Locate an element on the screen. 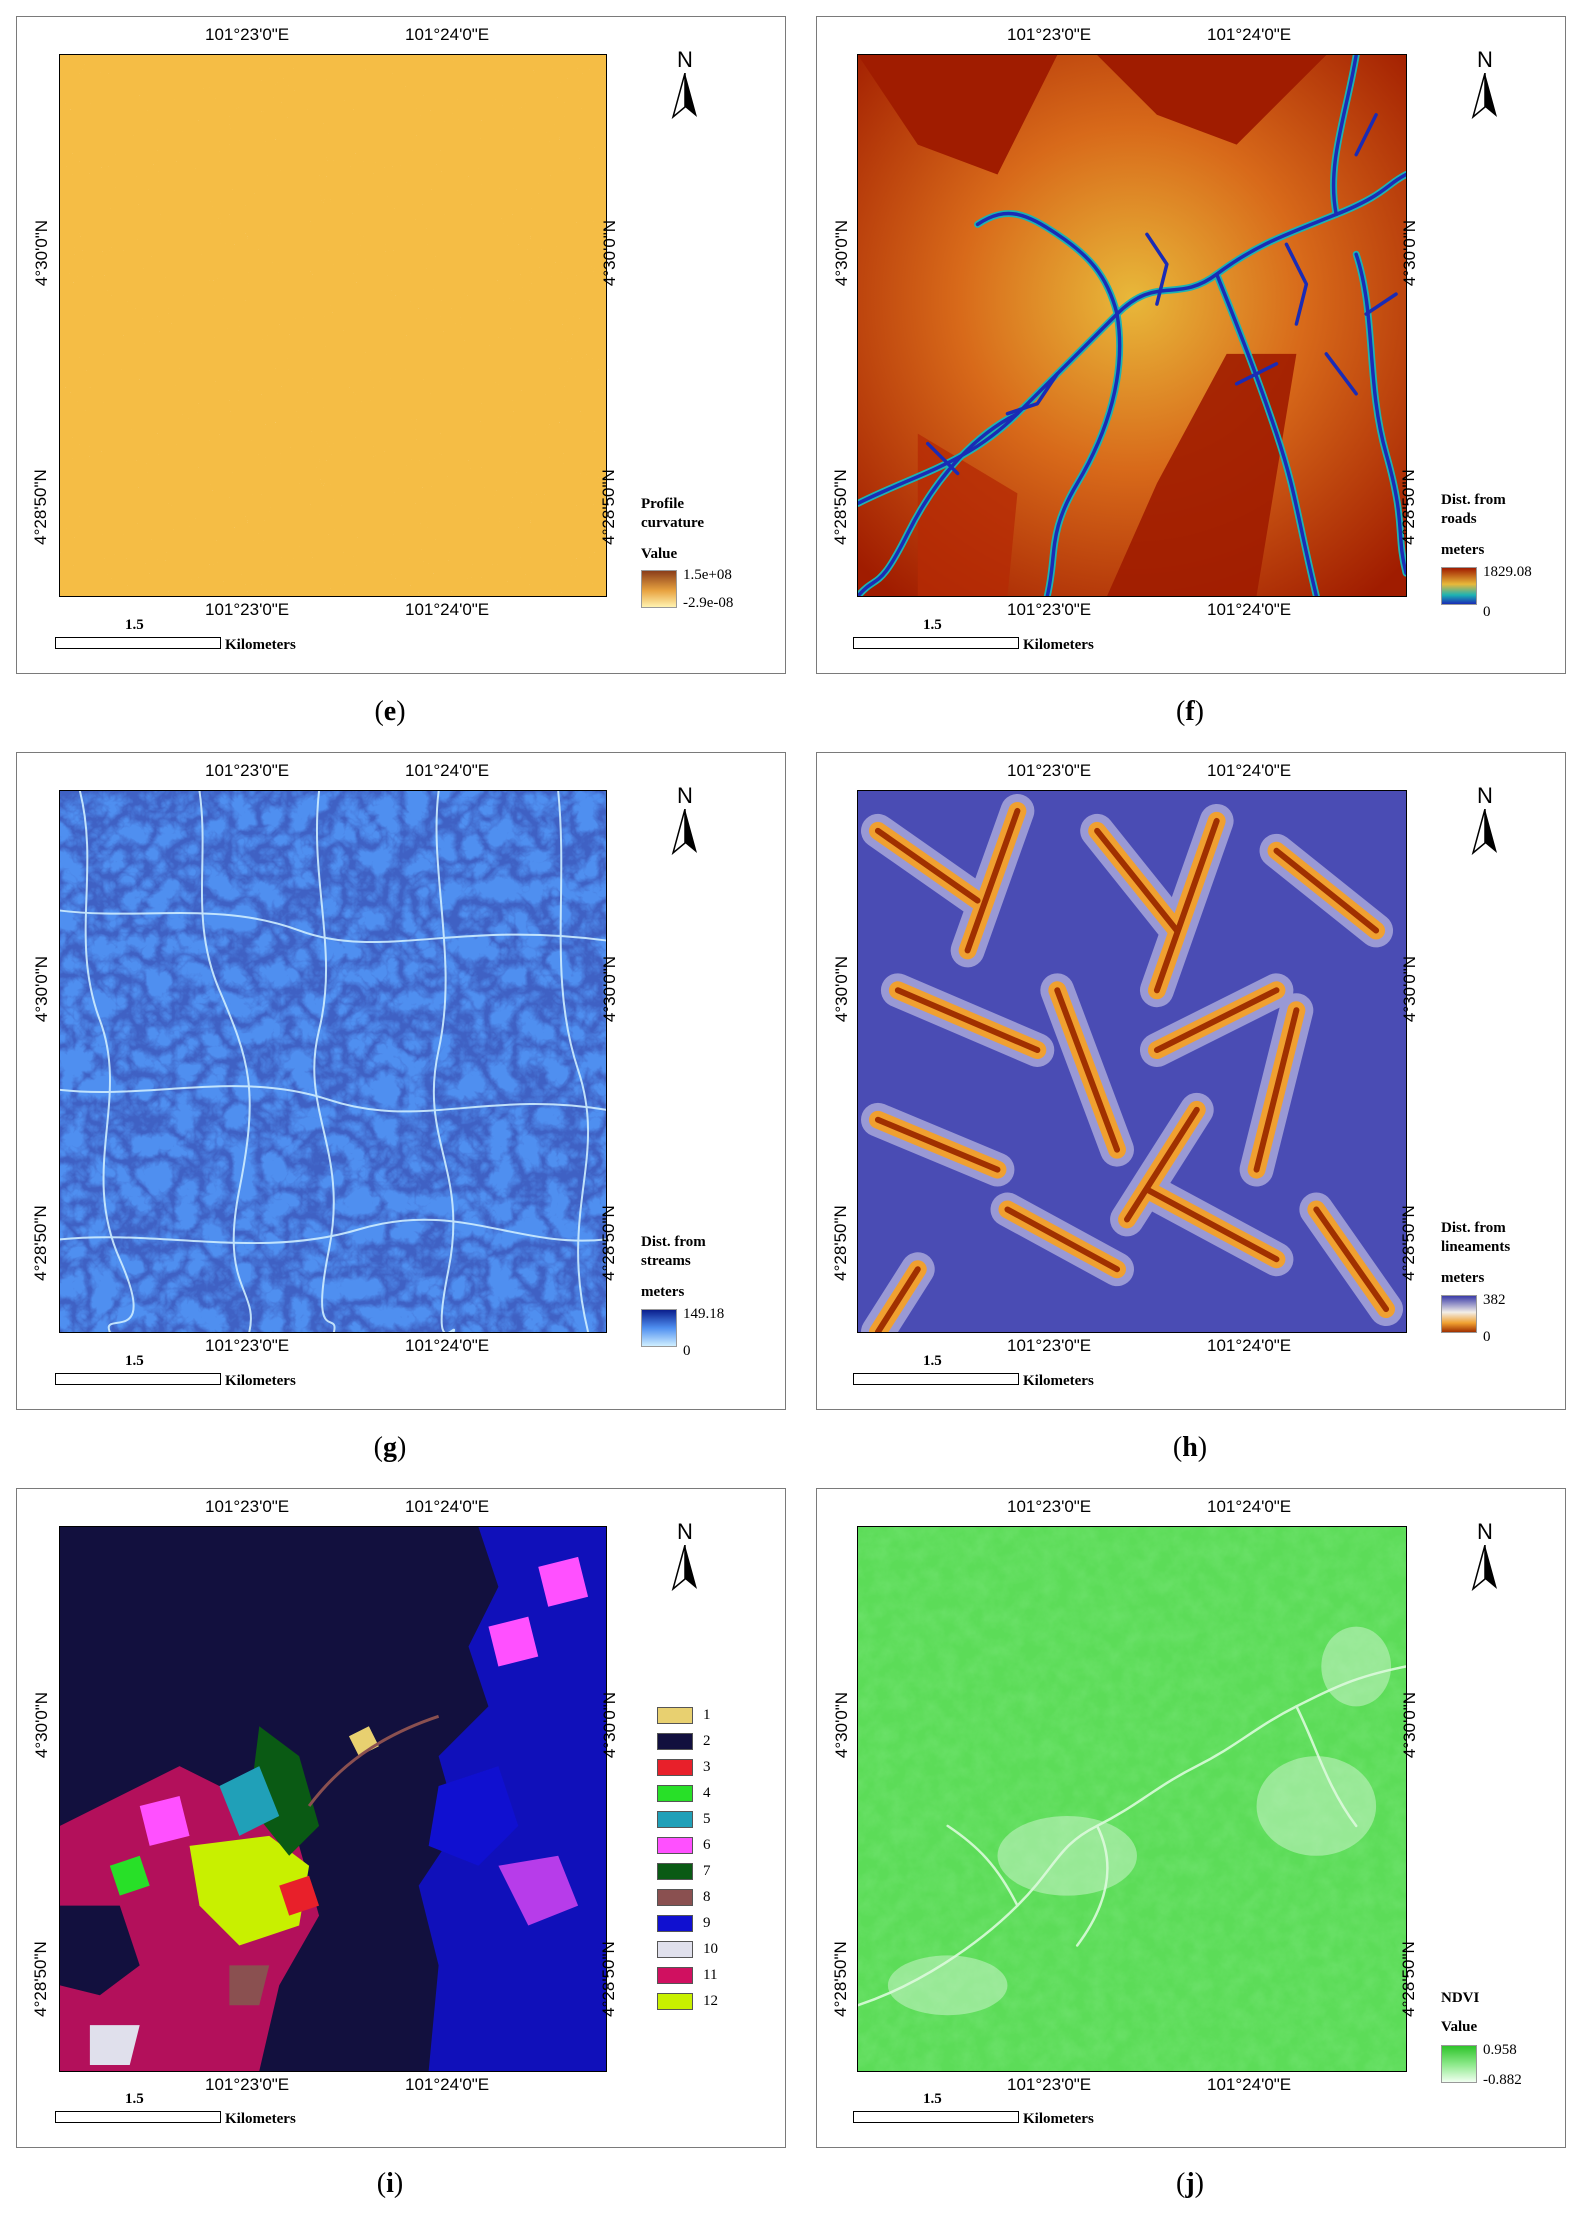  map-panel-g: 101°23'0"E 101°24'0"E 4°30 is located at coordinates (401, 1081).